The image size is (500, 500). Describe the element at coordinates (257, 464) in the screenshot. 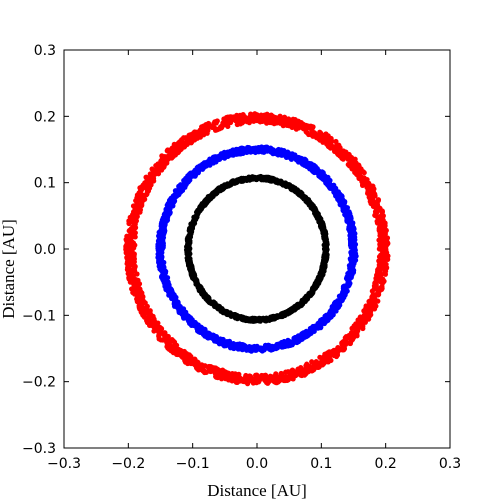

I see `x-tick-label: 0.0` at that location.